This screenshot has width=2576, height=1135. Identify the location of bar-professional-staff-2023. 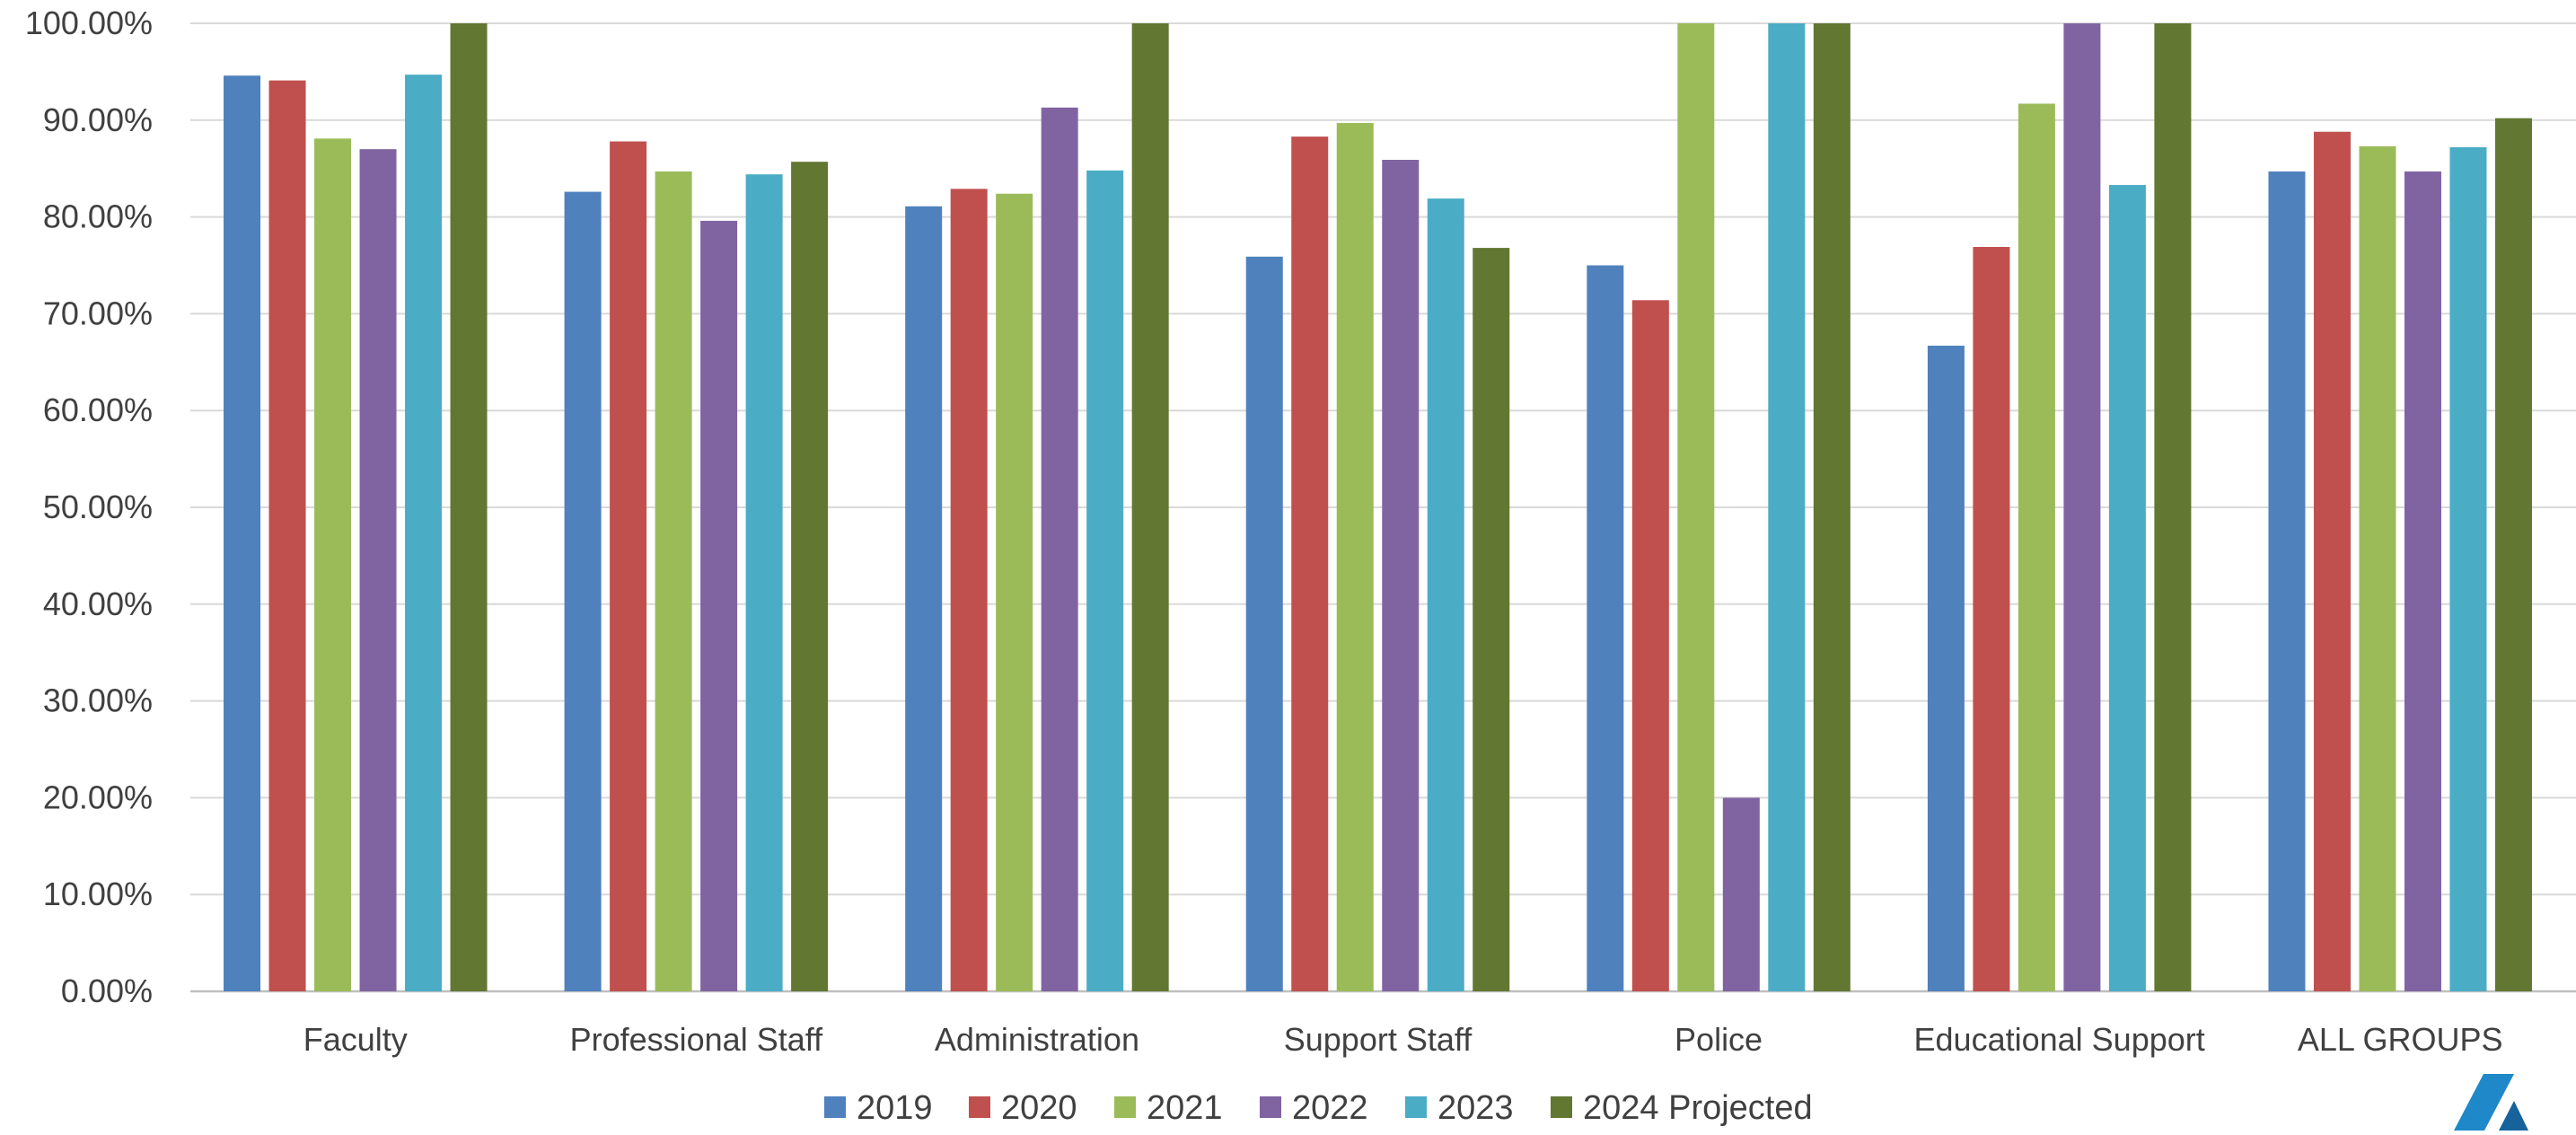
(764, 583).